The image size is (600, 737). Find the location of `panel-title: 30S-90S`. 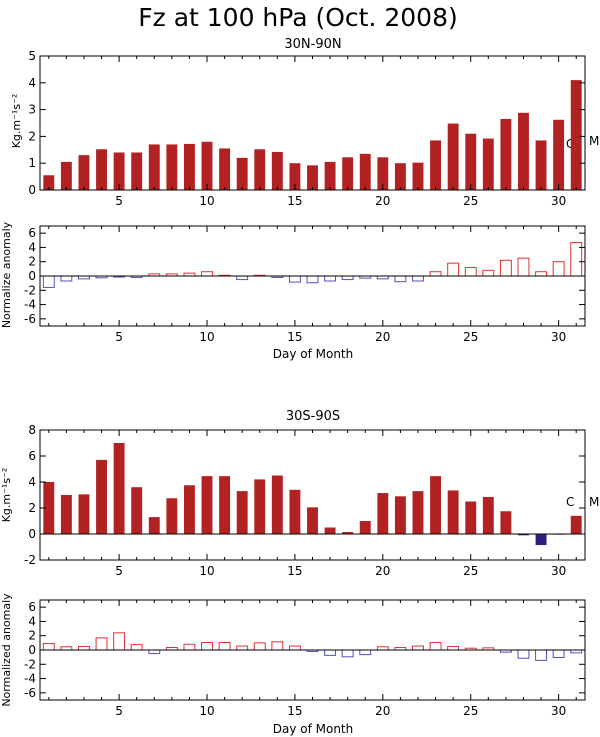

panel-title: 30S-90S is located at coordinates (313, 416).